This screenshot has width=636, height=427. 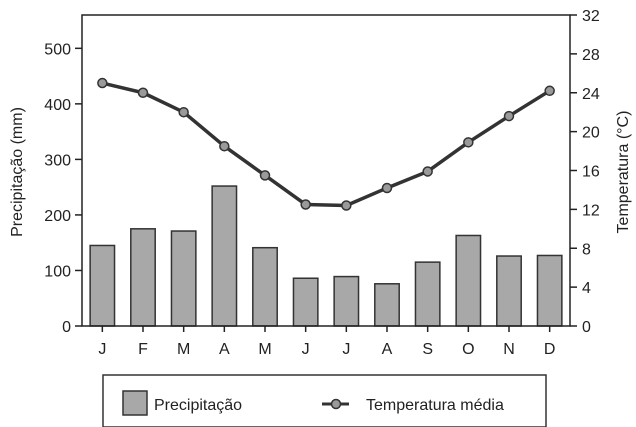 I want to click on y2-tick-label: 4, so click(x=586, y=288).